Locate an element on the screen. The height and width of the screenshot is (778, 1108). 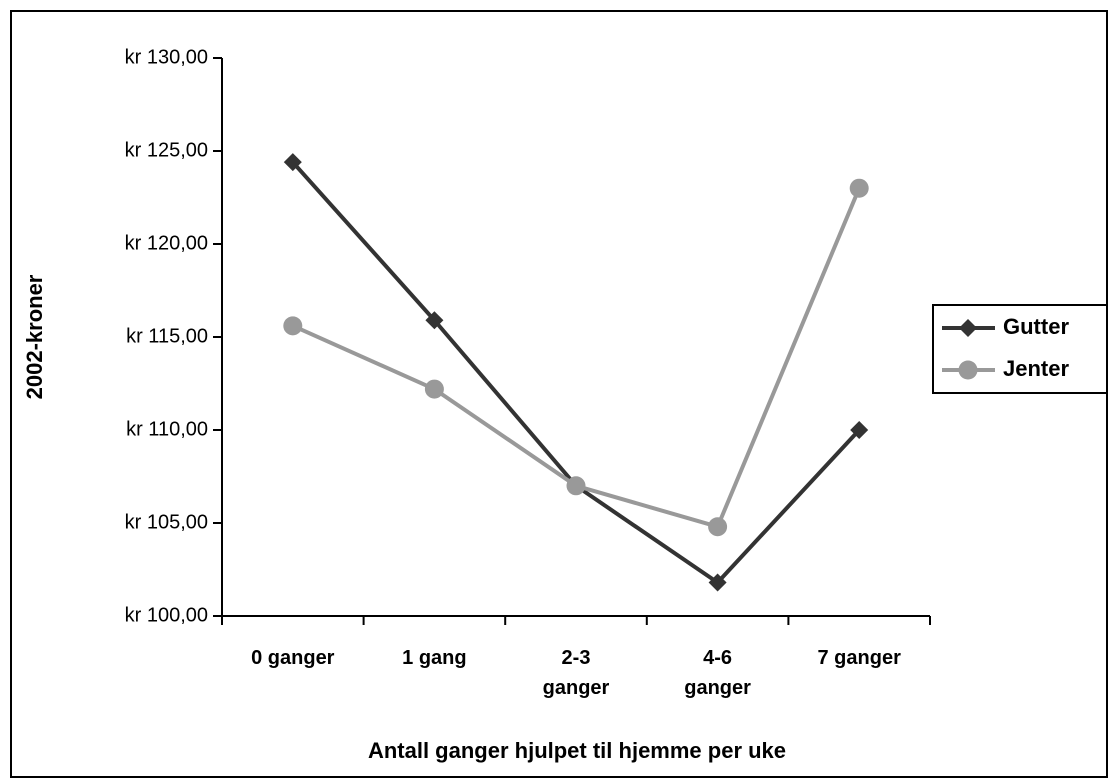
y-tick-label: kr 105,00 is located at coordinates (166, 522).